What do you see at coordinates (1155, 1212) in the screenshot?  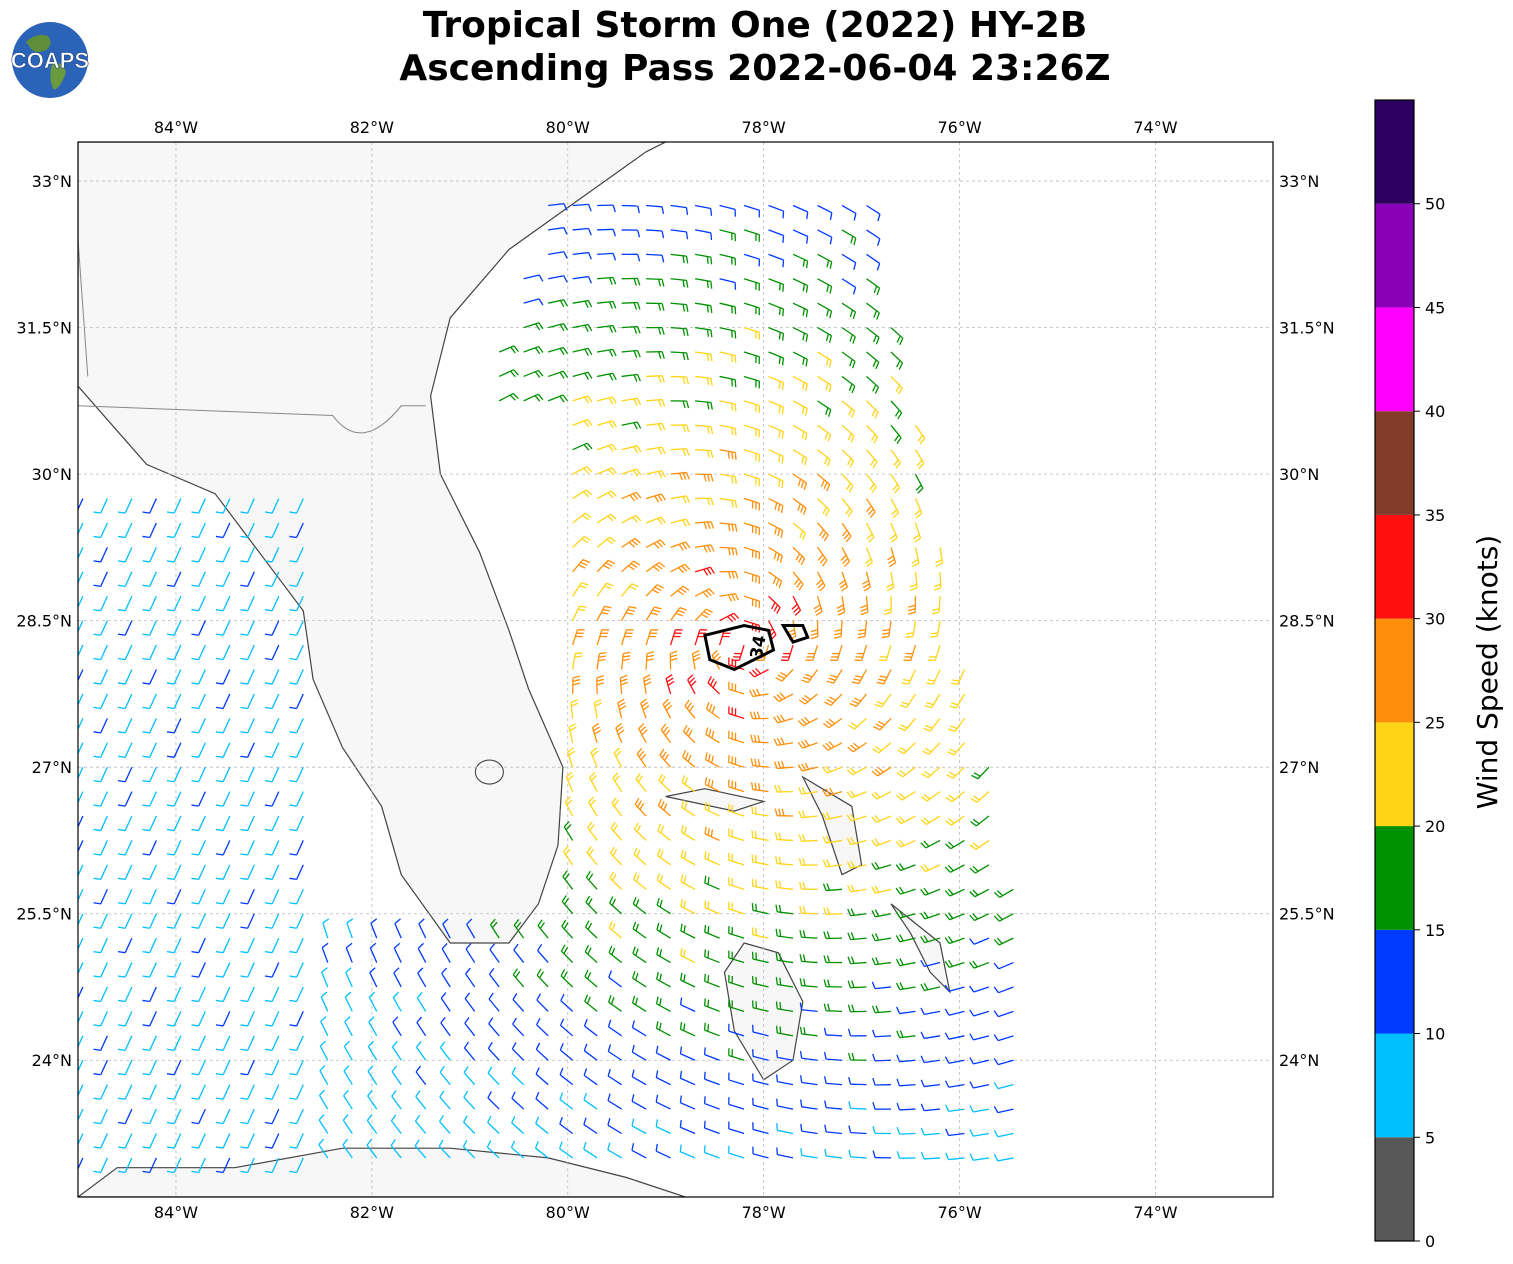 I see `lon-label-bottom-5: 74°W` at bounding box center [1155, 1212].